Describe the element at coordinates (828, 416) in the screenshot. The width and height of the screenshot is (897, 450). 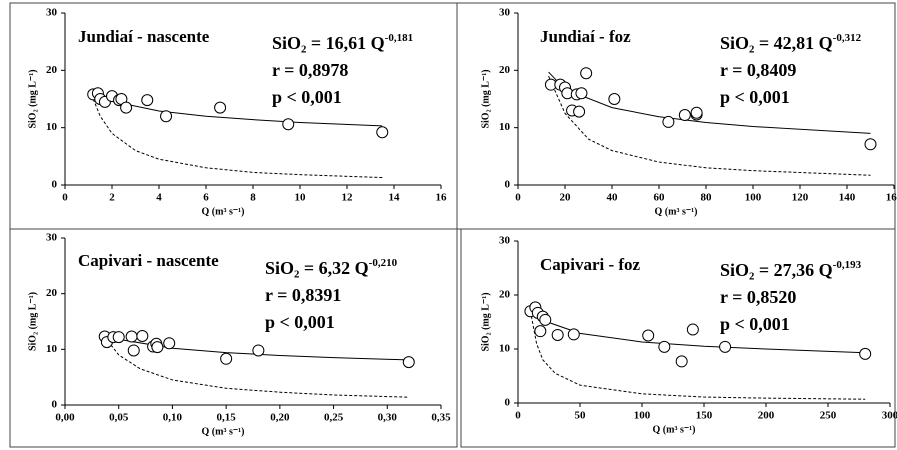
I see `x-tick-label: 250` at that location.